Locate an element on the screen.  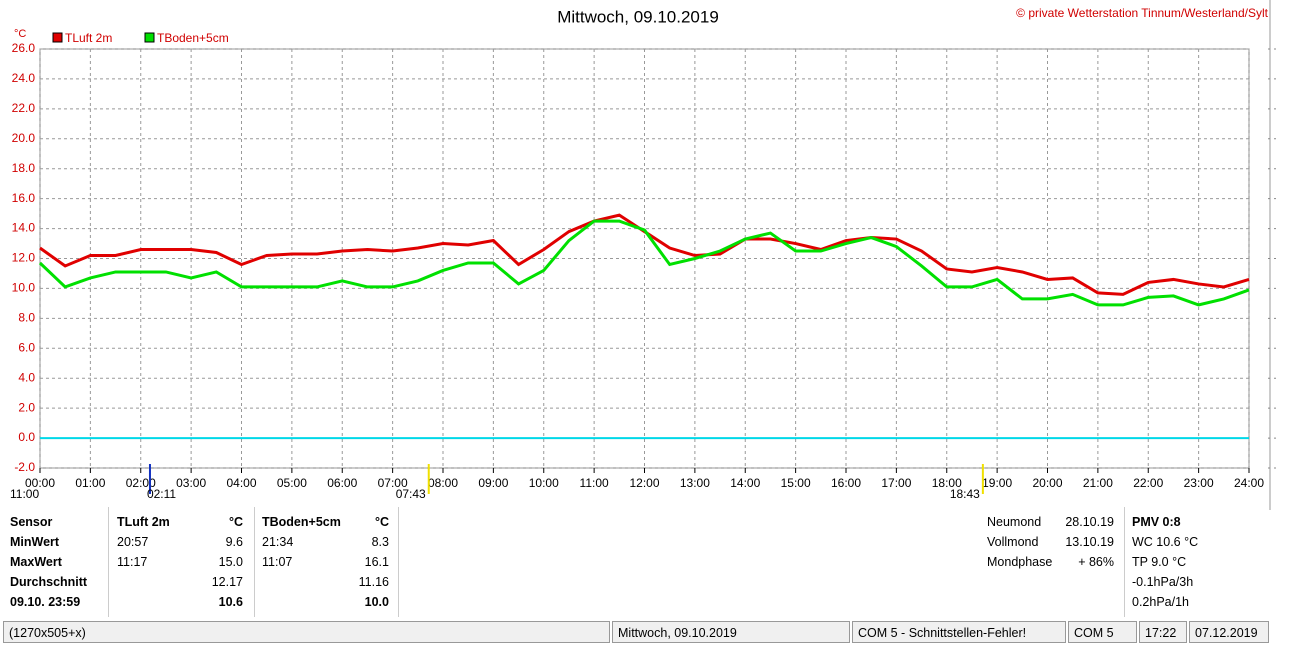
table-cell: 09.10. 23:59 is located at coordinates (45, 602).